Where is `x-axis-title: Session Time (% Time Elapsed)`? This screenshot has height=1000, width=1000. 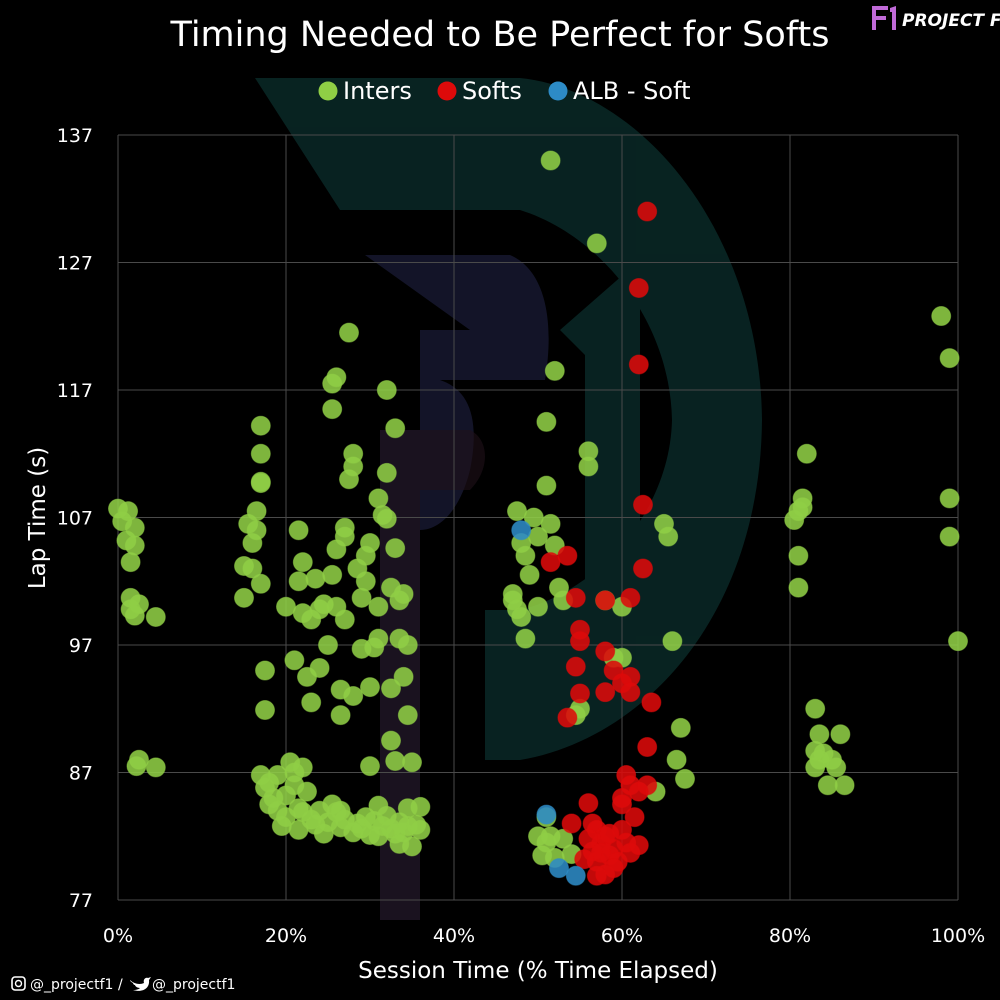 x-axis-title: Session Time (% Time Elapsed) is located at coordinates (538, 971).